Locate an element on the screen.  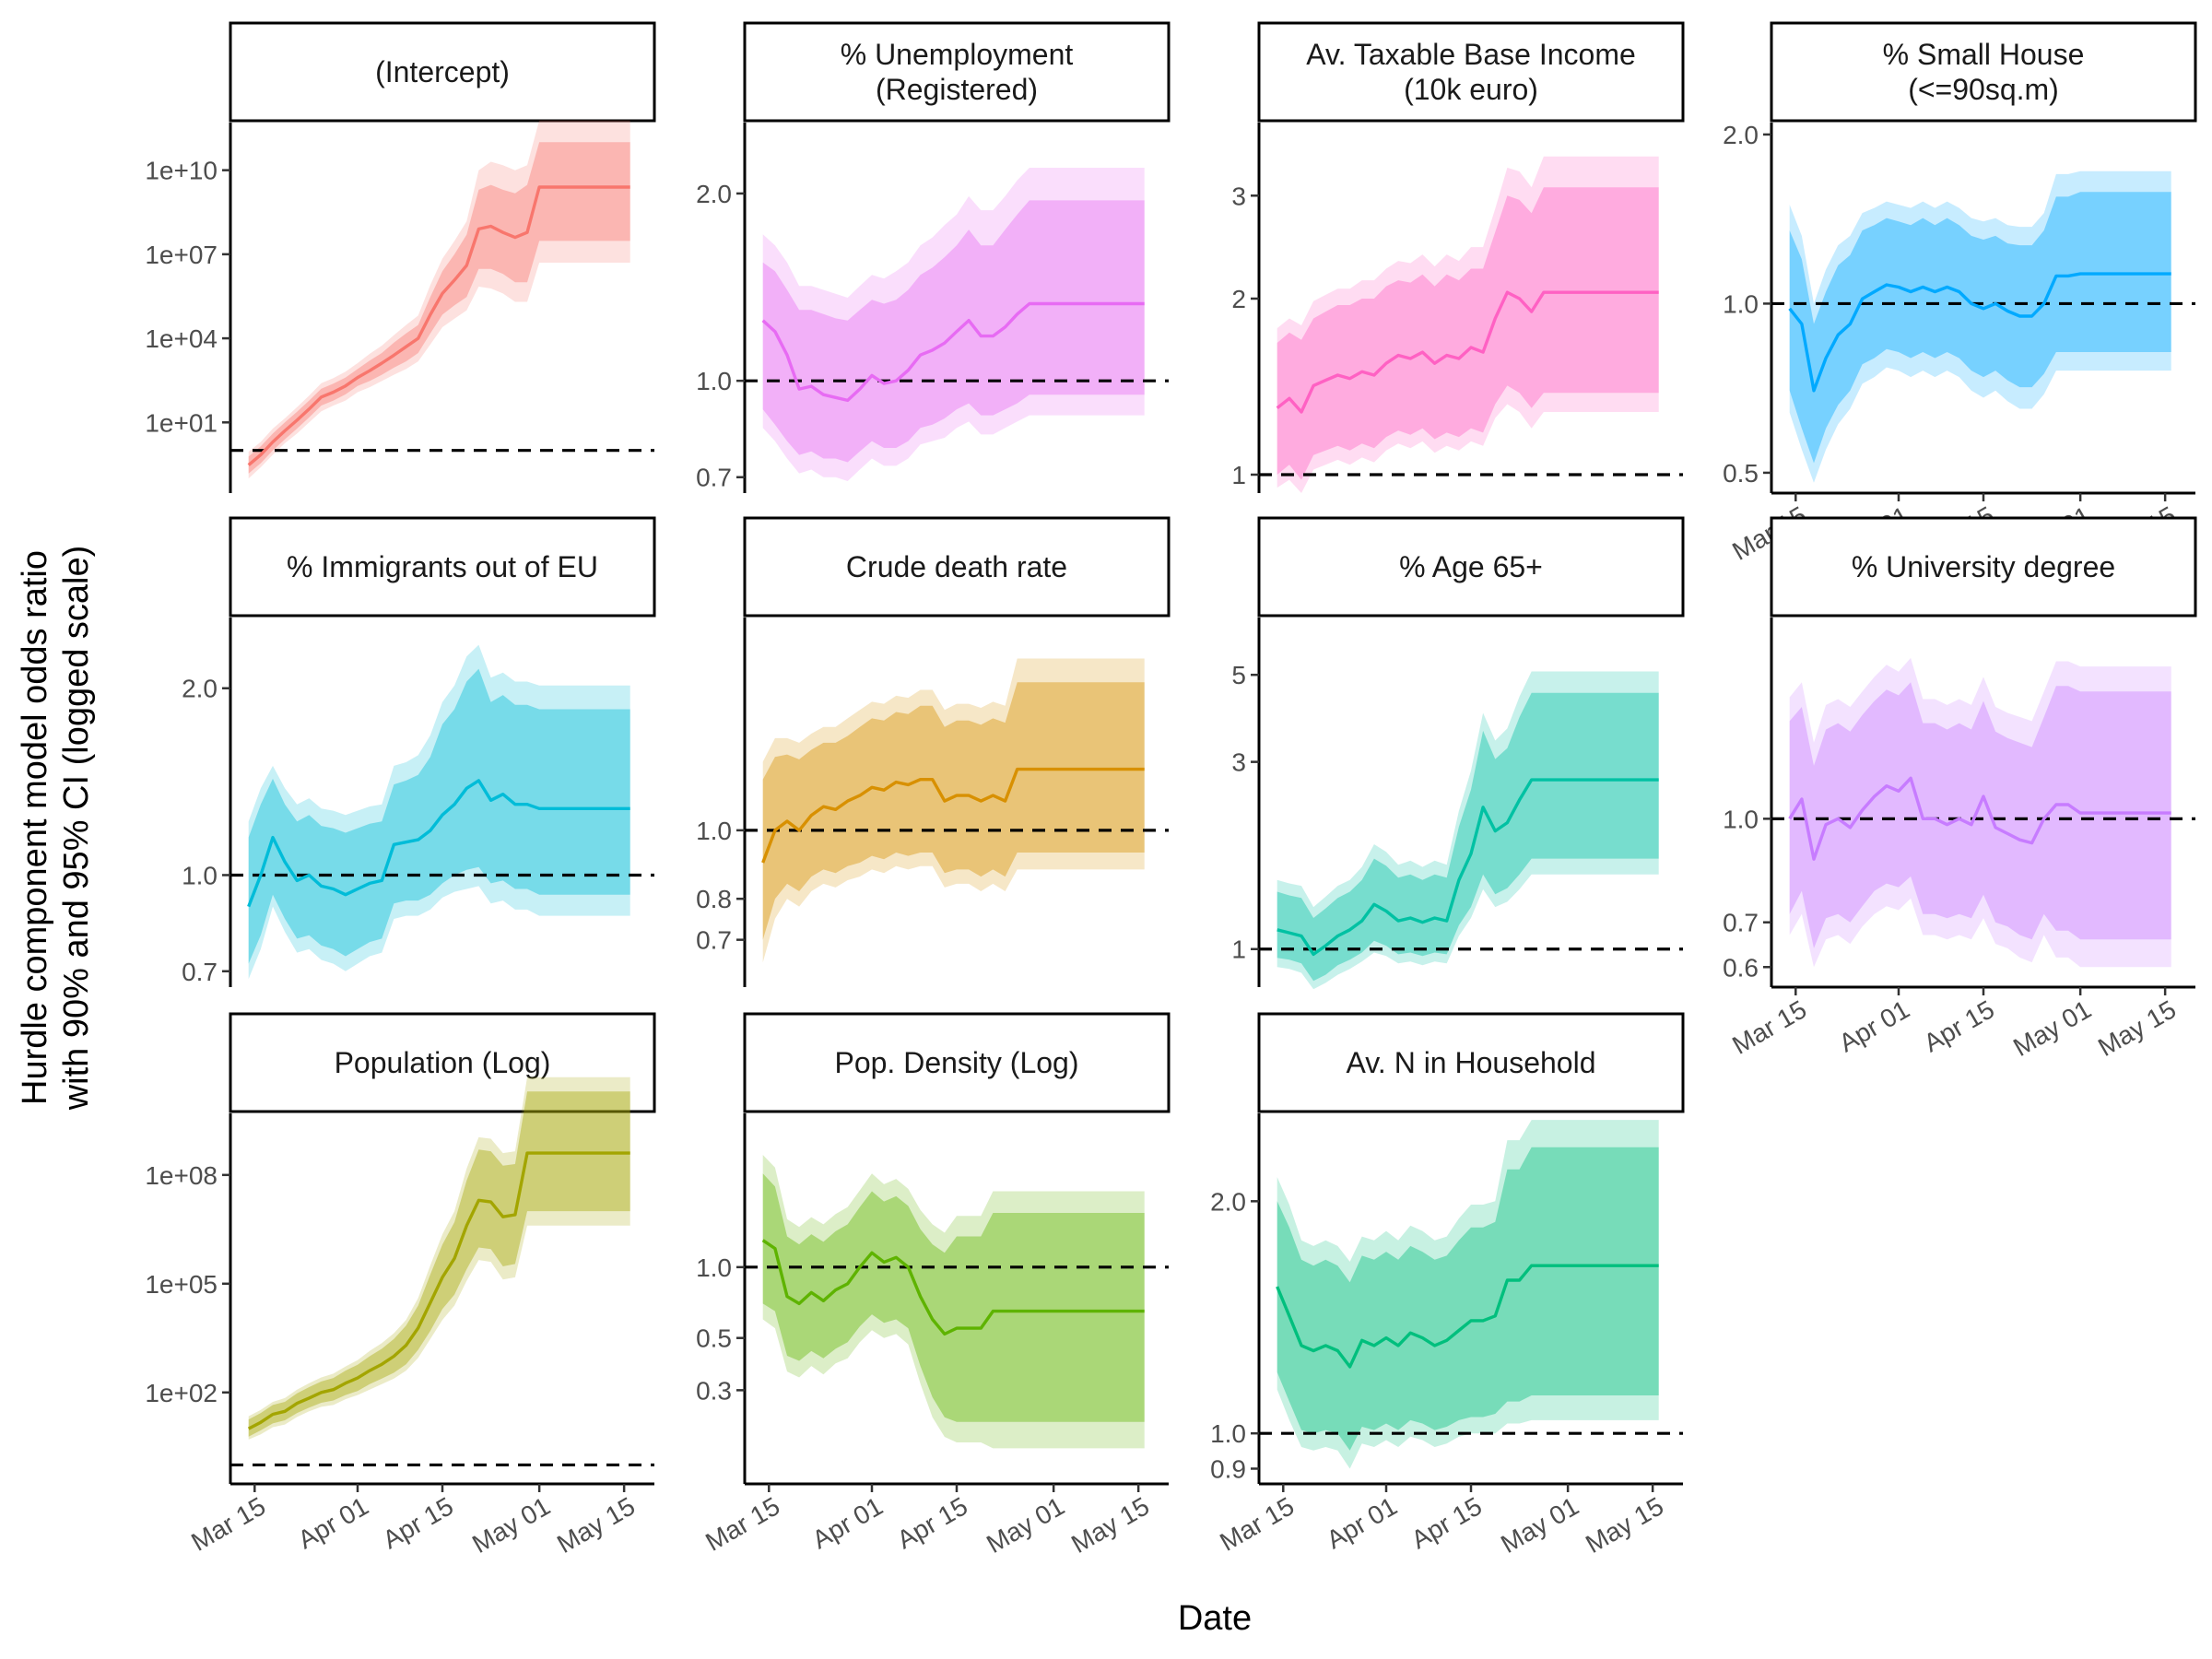
y-tick-label: 0.5 is located at coordinates (714, 1338).